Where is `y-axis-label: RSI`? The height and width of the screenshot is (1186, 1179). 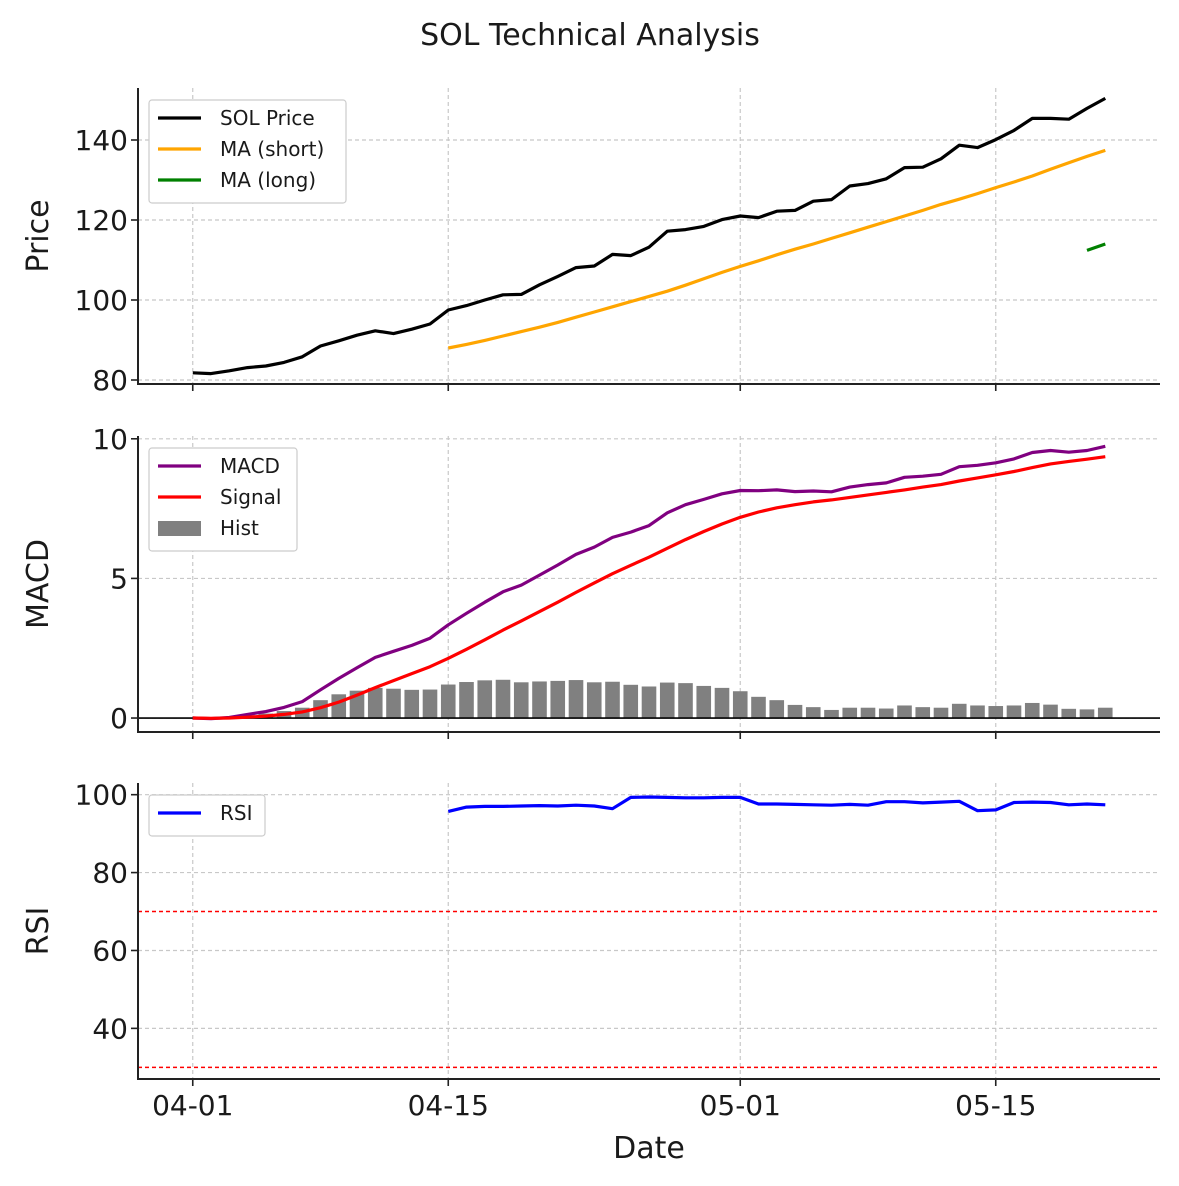
y-axis-label: RSI is located at coordinates (38, 931).